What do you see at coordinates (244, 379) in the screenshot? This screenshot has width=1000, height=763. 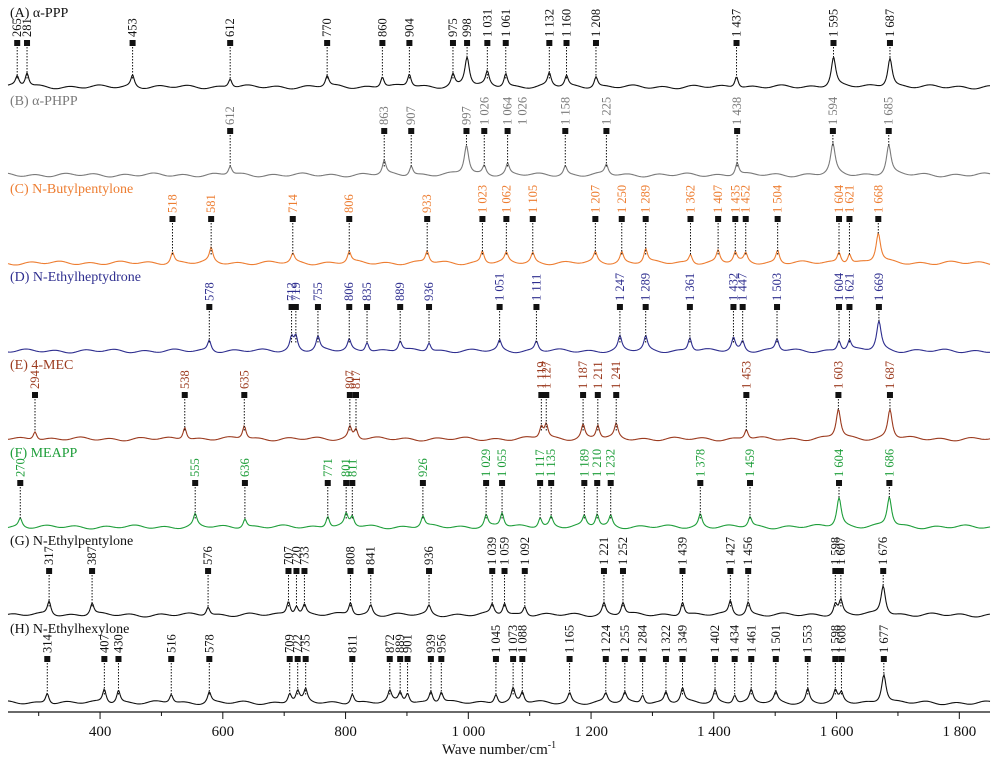 I see `peak-label: 635` at bounding box center [244, 379].